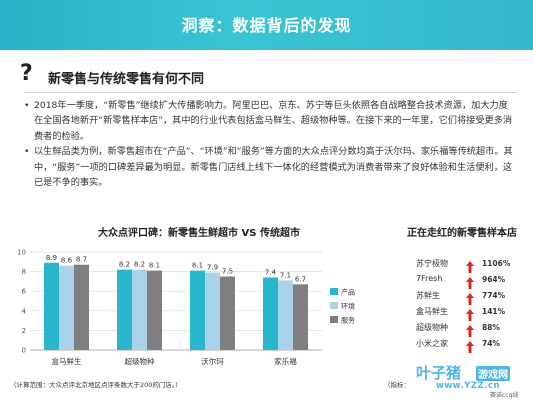 This screenshot has width=533, height=400. What do you see at coordinates (140, 361) in the screenshot?
I see `x-category-label: 超级物种` at bounding box center [140, 361].